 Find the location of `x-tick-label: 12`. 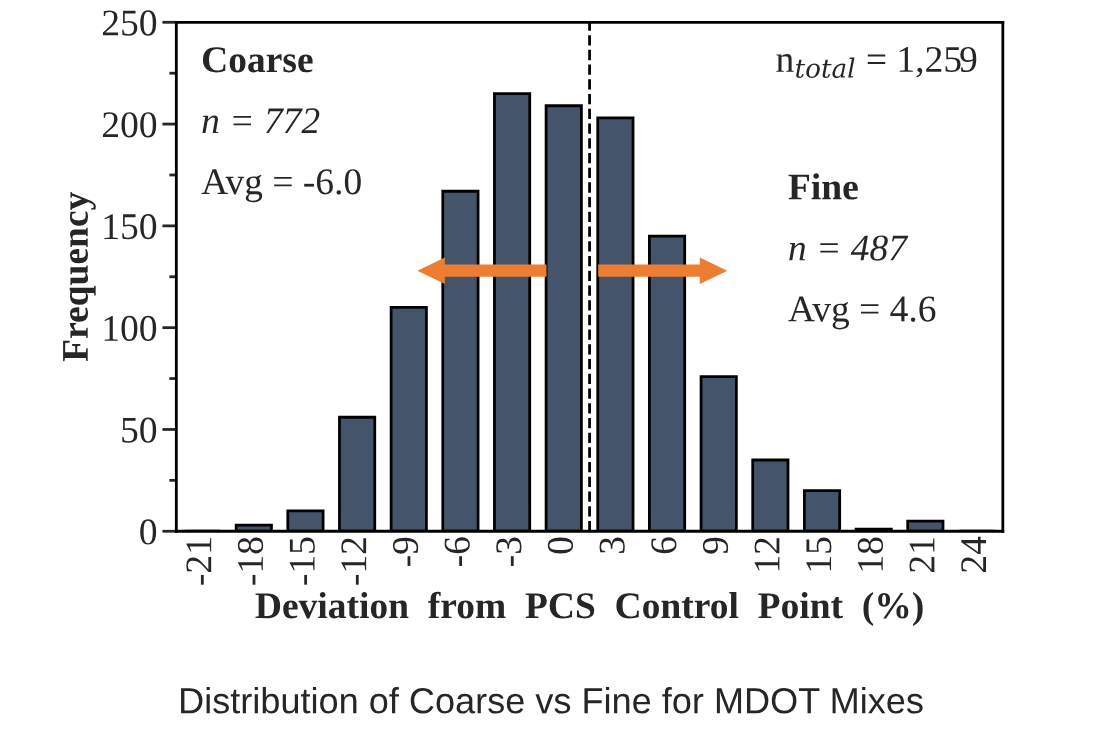

x-tick-label: 12 is located at coordinates (767, 554).